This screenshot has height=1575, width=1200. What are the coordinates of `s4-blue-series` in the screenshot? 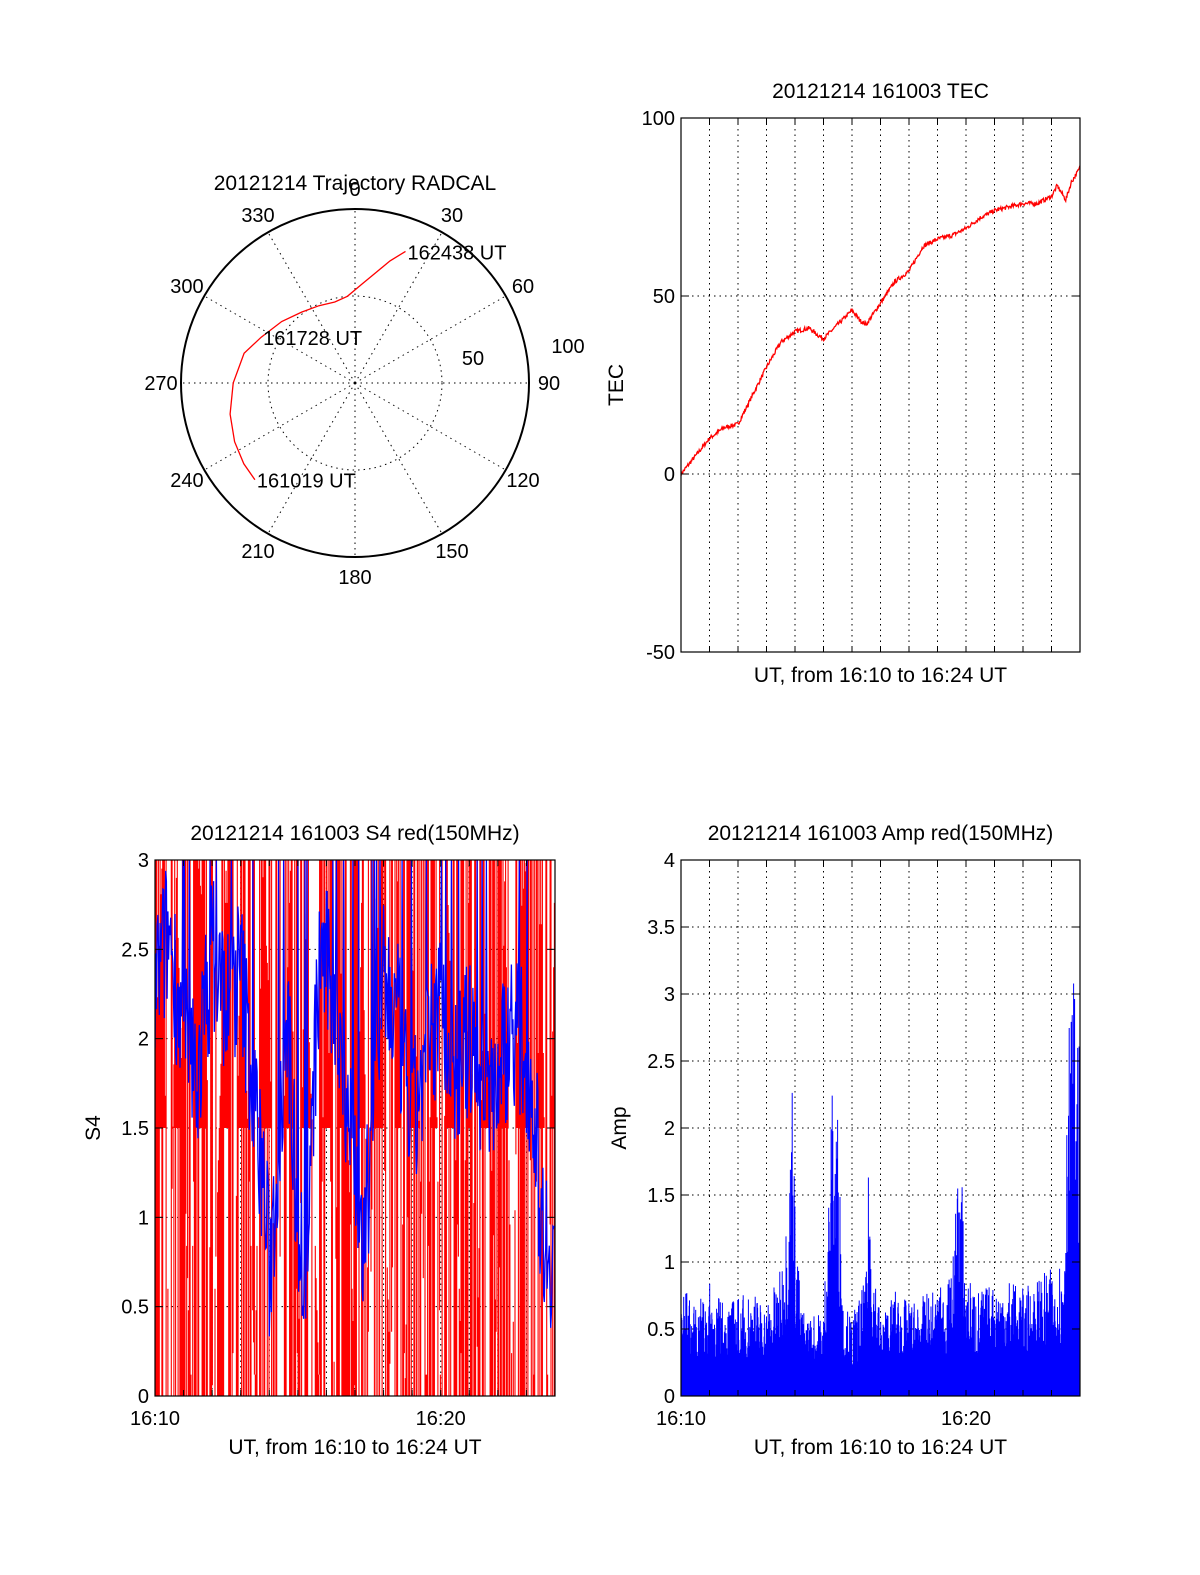 It's located at (355, 1098).